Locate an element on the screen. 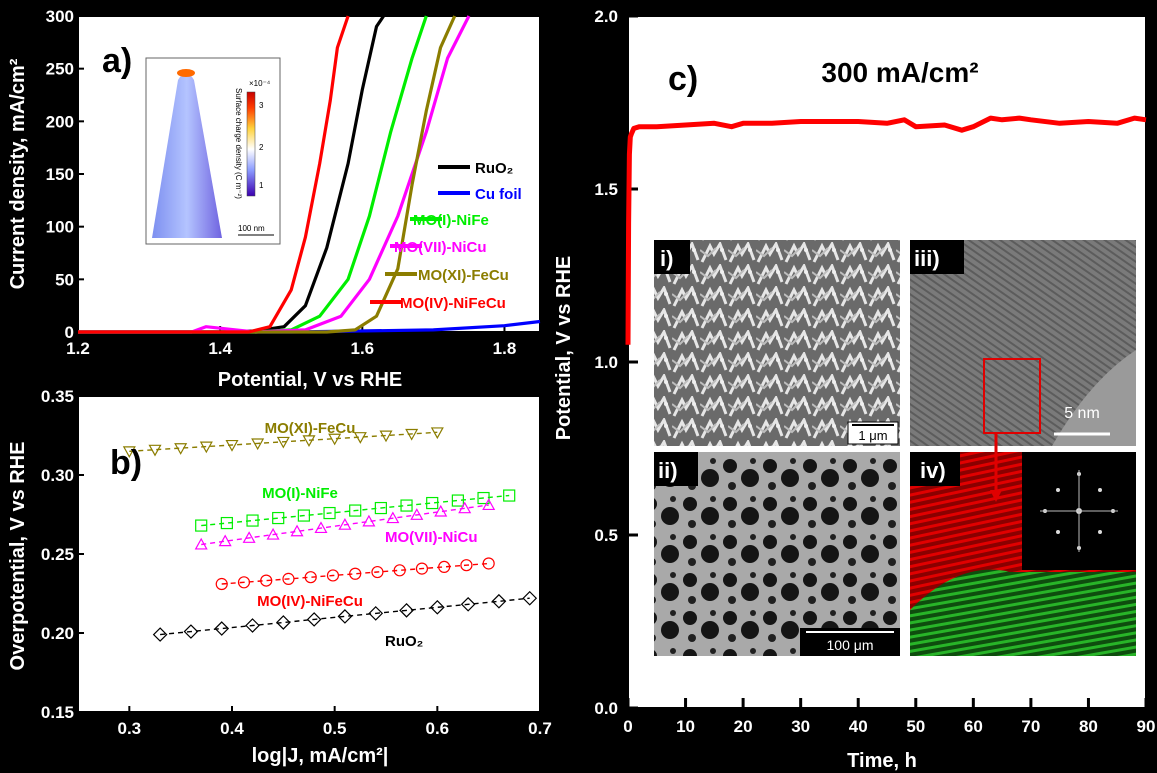 The width and height of the screenshot is (1157, 773). b-xtick-label-3: 0.6 is located at coordinates (438, 728).